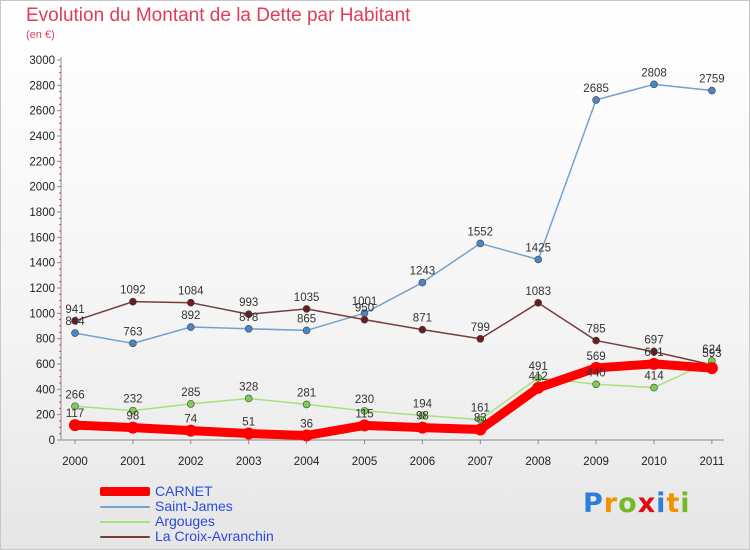 The image size is (750, 550). I want to click on data-label-carnet: 412, so click(538, 377).